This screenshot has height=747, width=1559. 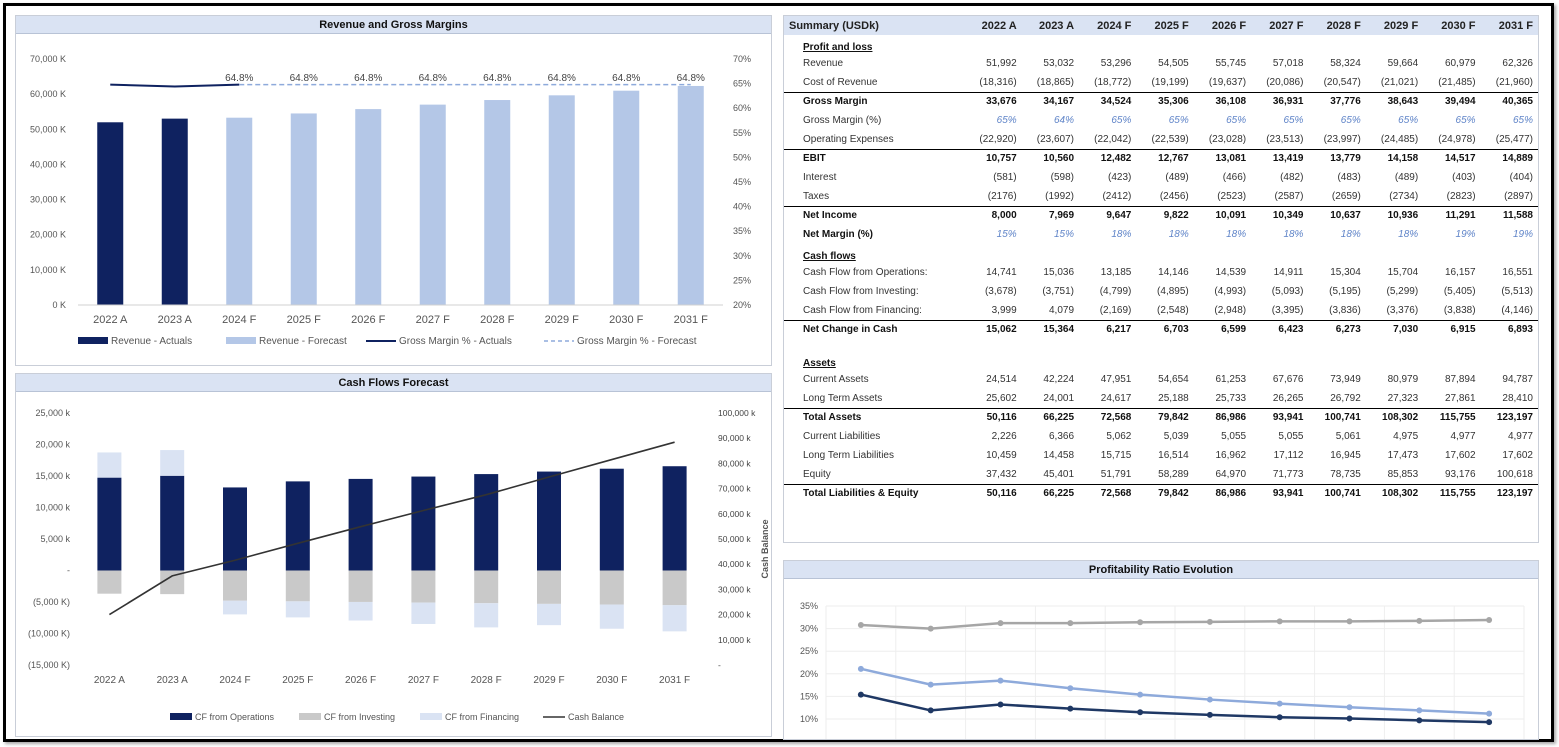 What do you see at coordinates (1231, 272) in the screenshot?
I see `table-cell: 14,539` at bounding box center [1231, 272].